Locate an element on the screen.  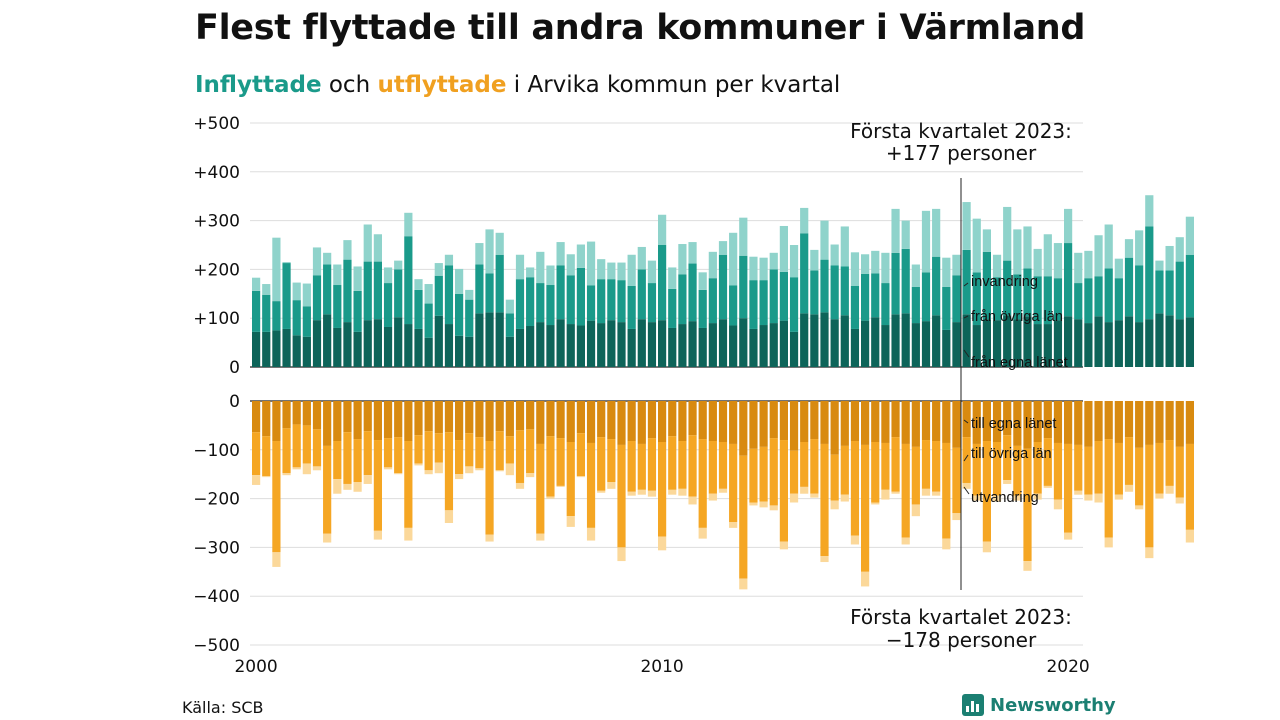
y-tick-label: −400 is located at coordinates (216, 597).